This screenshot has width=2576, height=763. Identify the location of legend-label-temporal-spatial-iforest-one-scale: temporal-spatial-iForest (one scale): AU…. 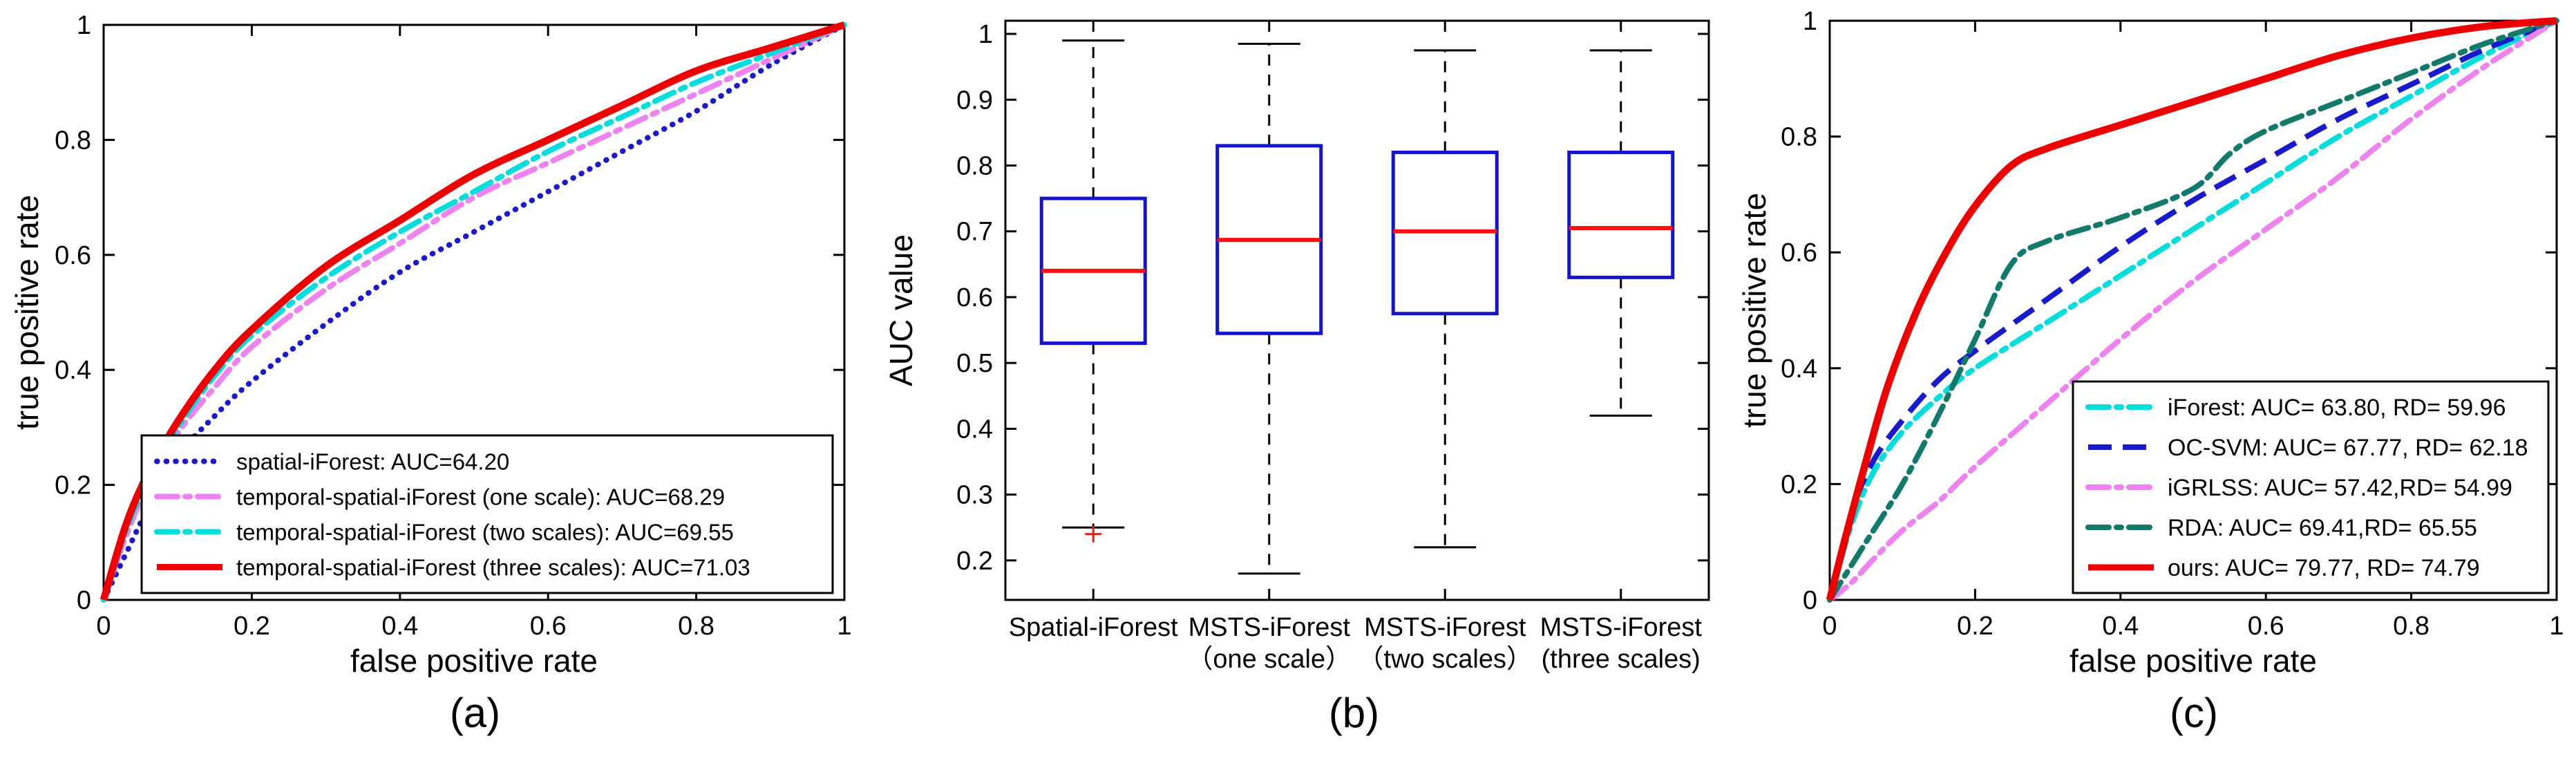
(480, 497).